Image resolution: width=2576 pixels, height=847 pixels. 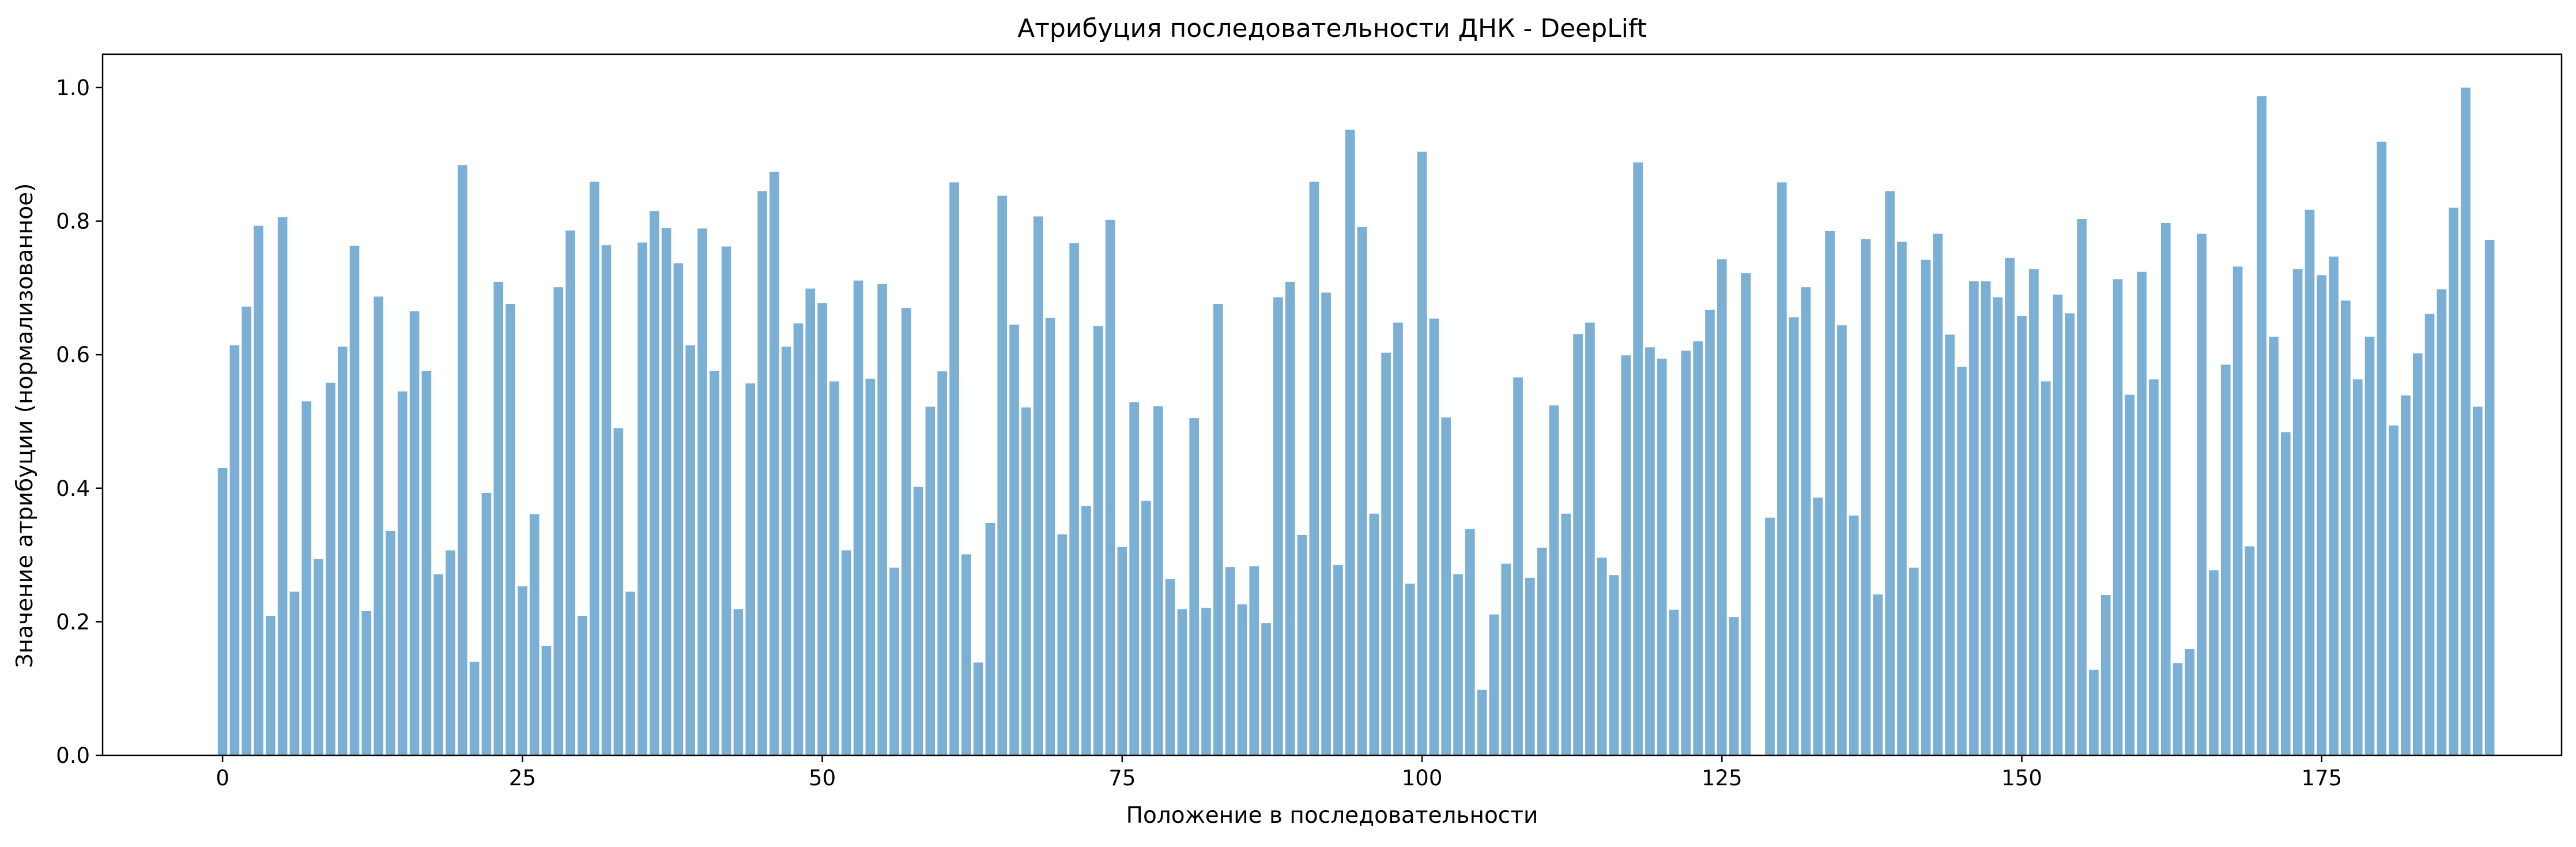 What do you see at coordinates (822, 778) in the screenshot?
I see `x-tick-label: 50` at bounding box center [822, 778].